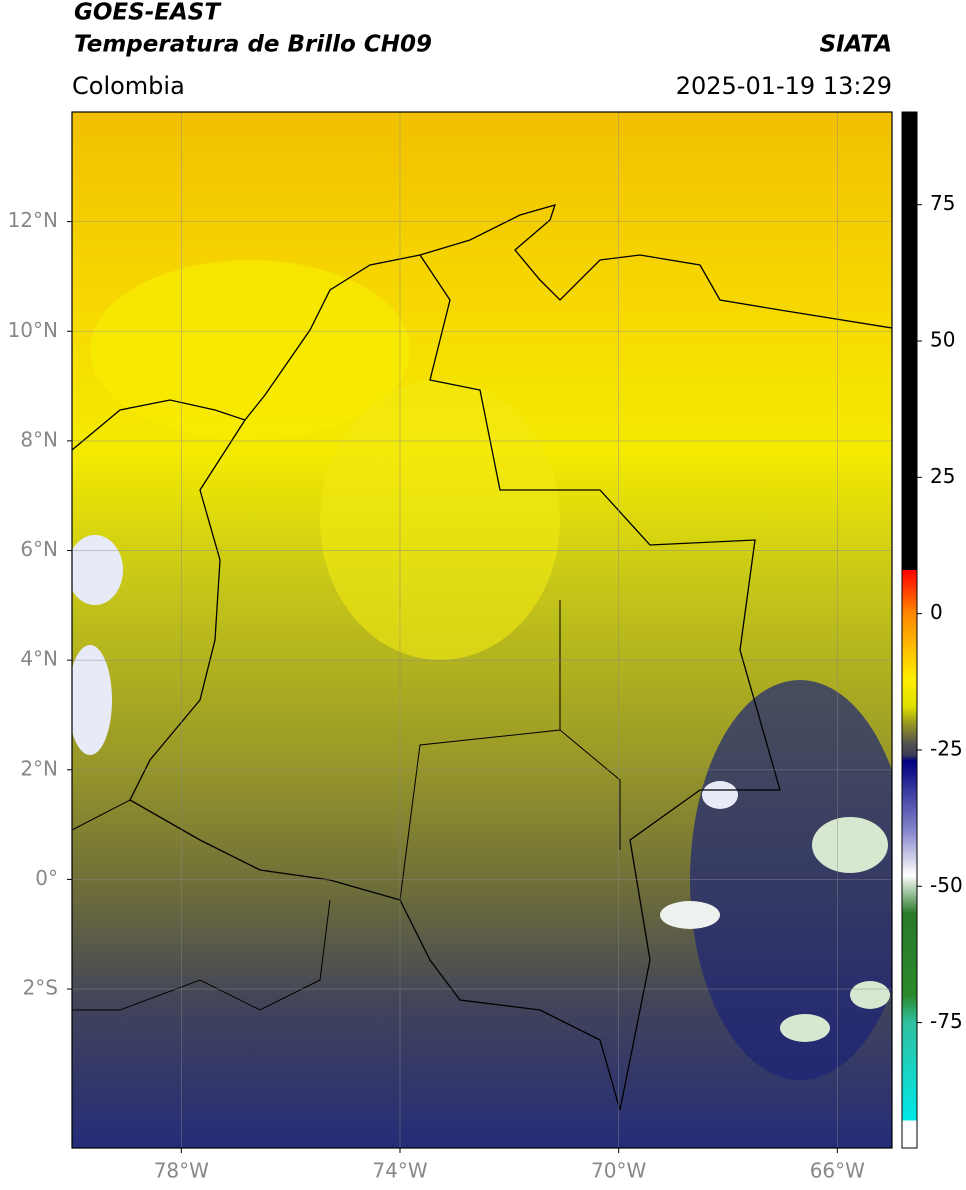  Describe the element at coordinates (46, 878) in the screenshot. I see `lat-label: 0°` at that location.